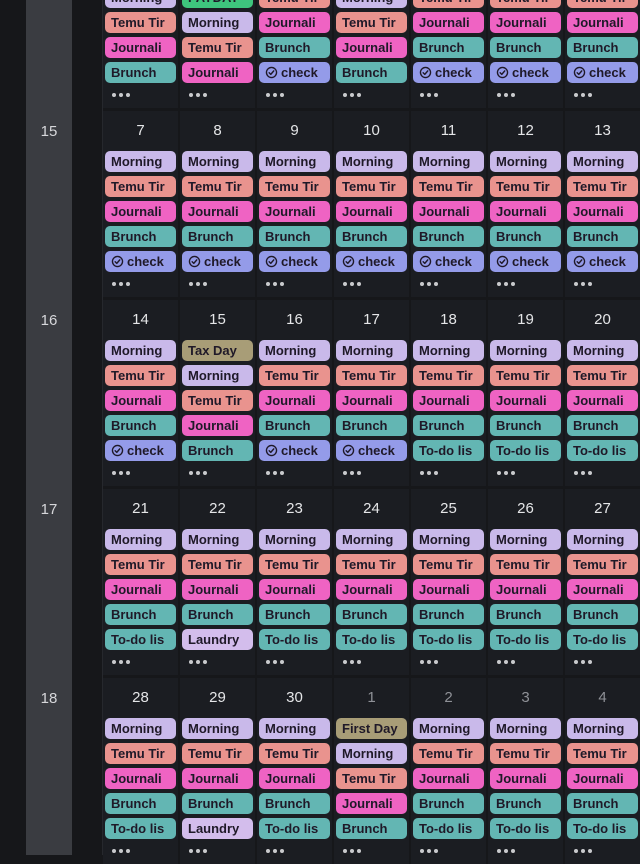 This screenshot has width=640, height=864. What do you see at coordinates (602, 582) in the screenshot?
I see `day-cell: 27 Morning Temu Tir Journali Brunch To-do lis` at bounding box center [602, 582].